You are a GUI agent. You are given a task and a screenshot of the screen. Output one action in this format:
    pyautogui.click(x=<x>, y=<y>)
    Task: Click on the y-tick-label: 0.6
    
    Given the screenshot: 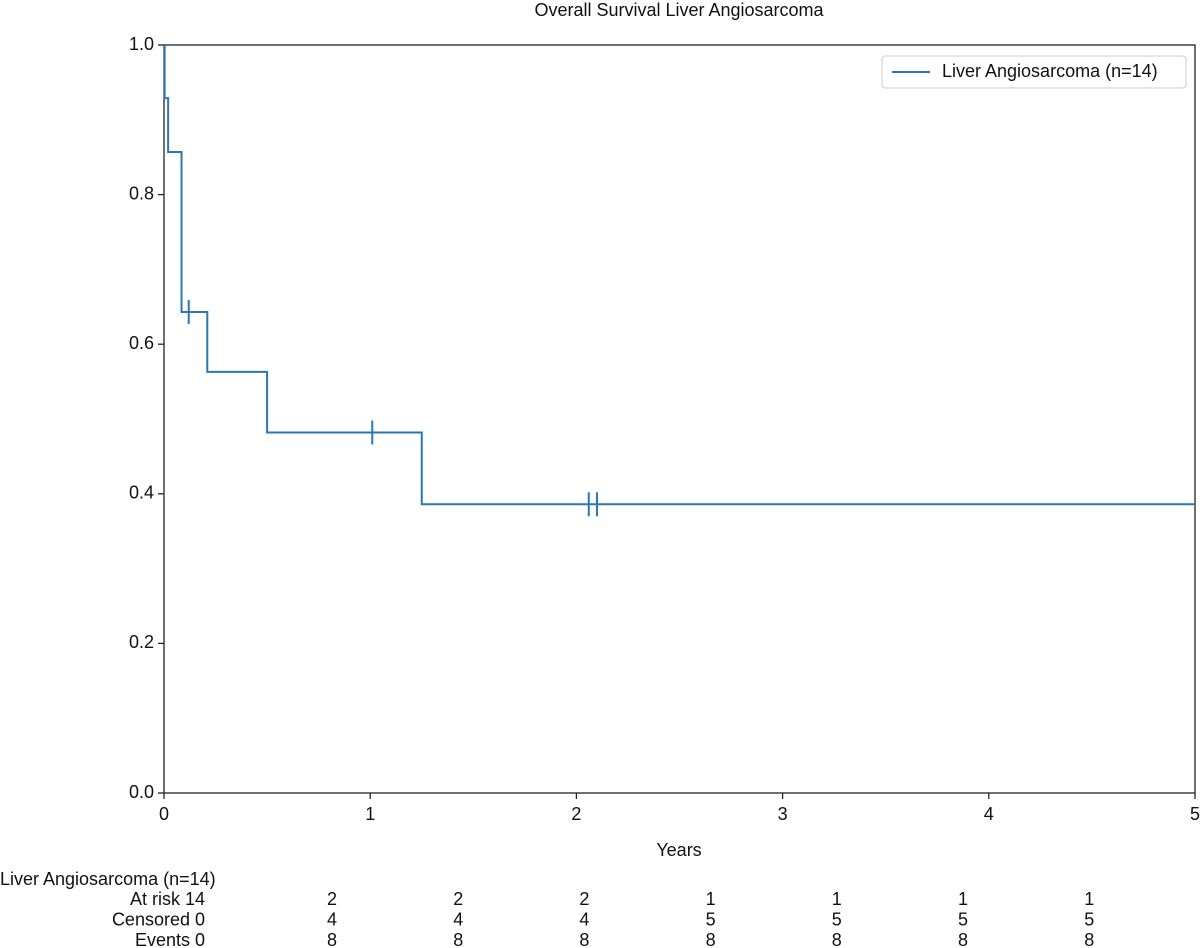 What is the action you would take?
    pyautogui.click(x=141, y=343)
    